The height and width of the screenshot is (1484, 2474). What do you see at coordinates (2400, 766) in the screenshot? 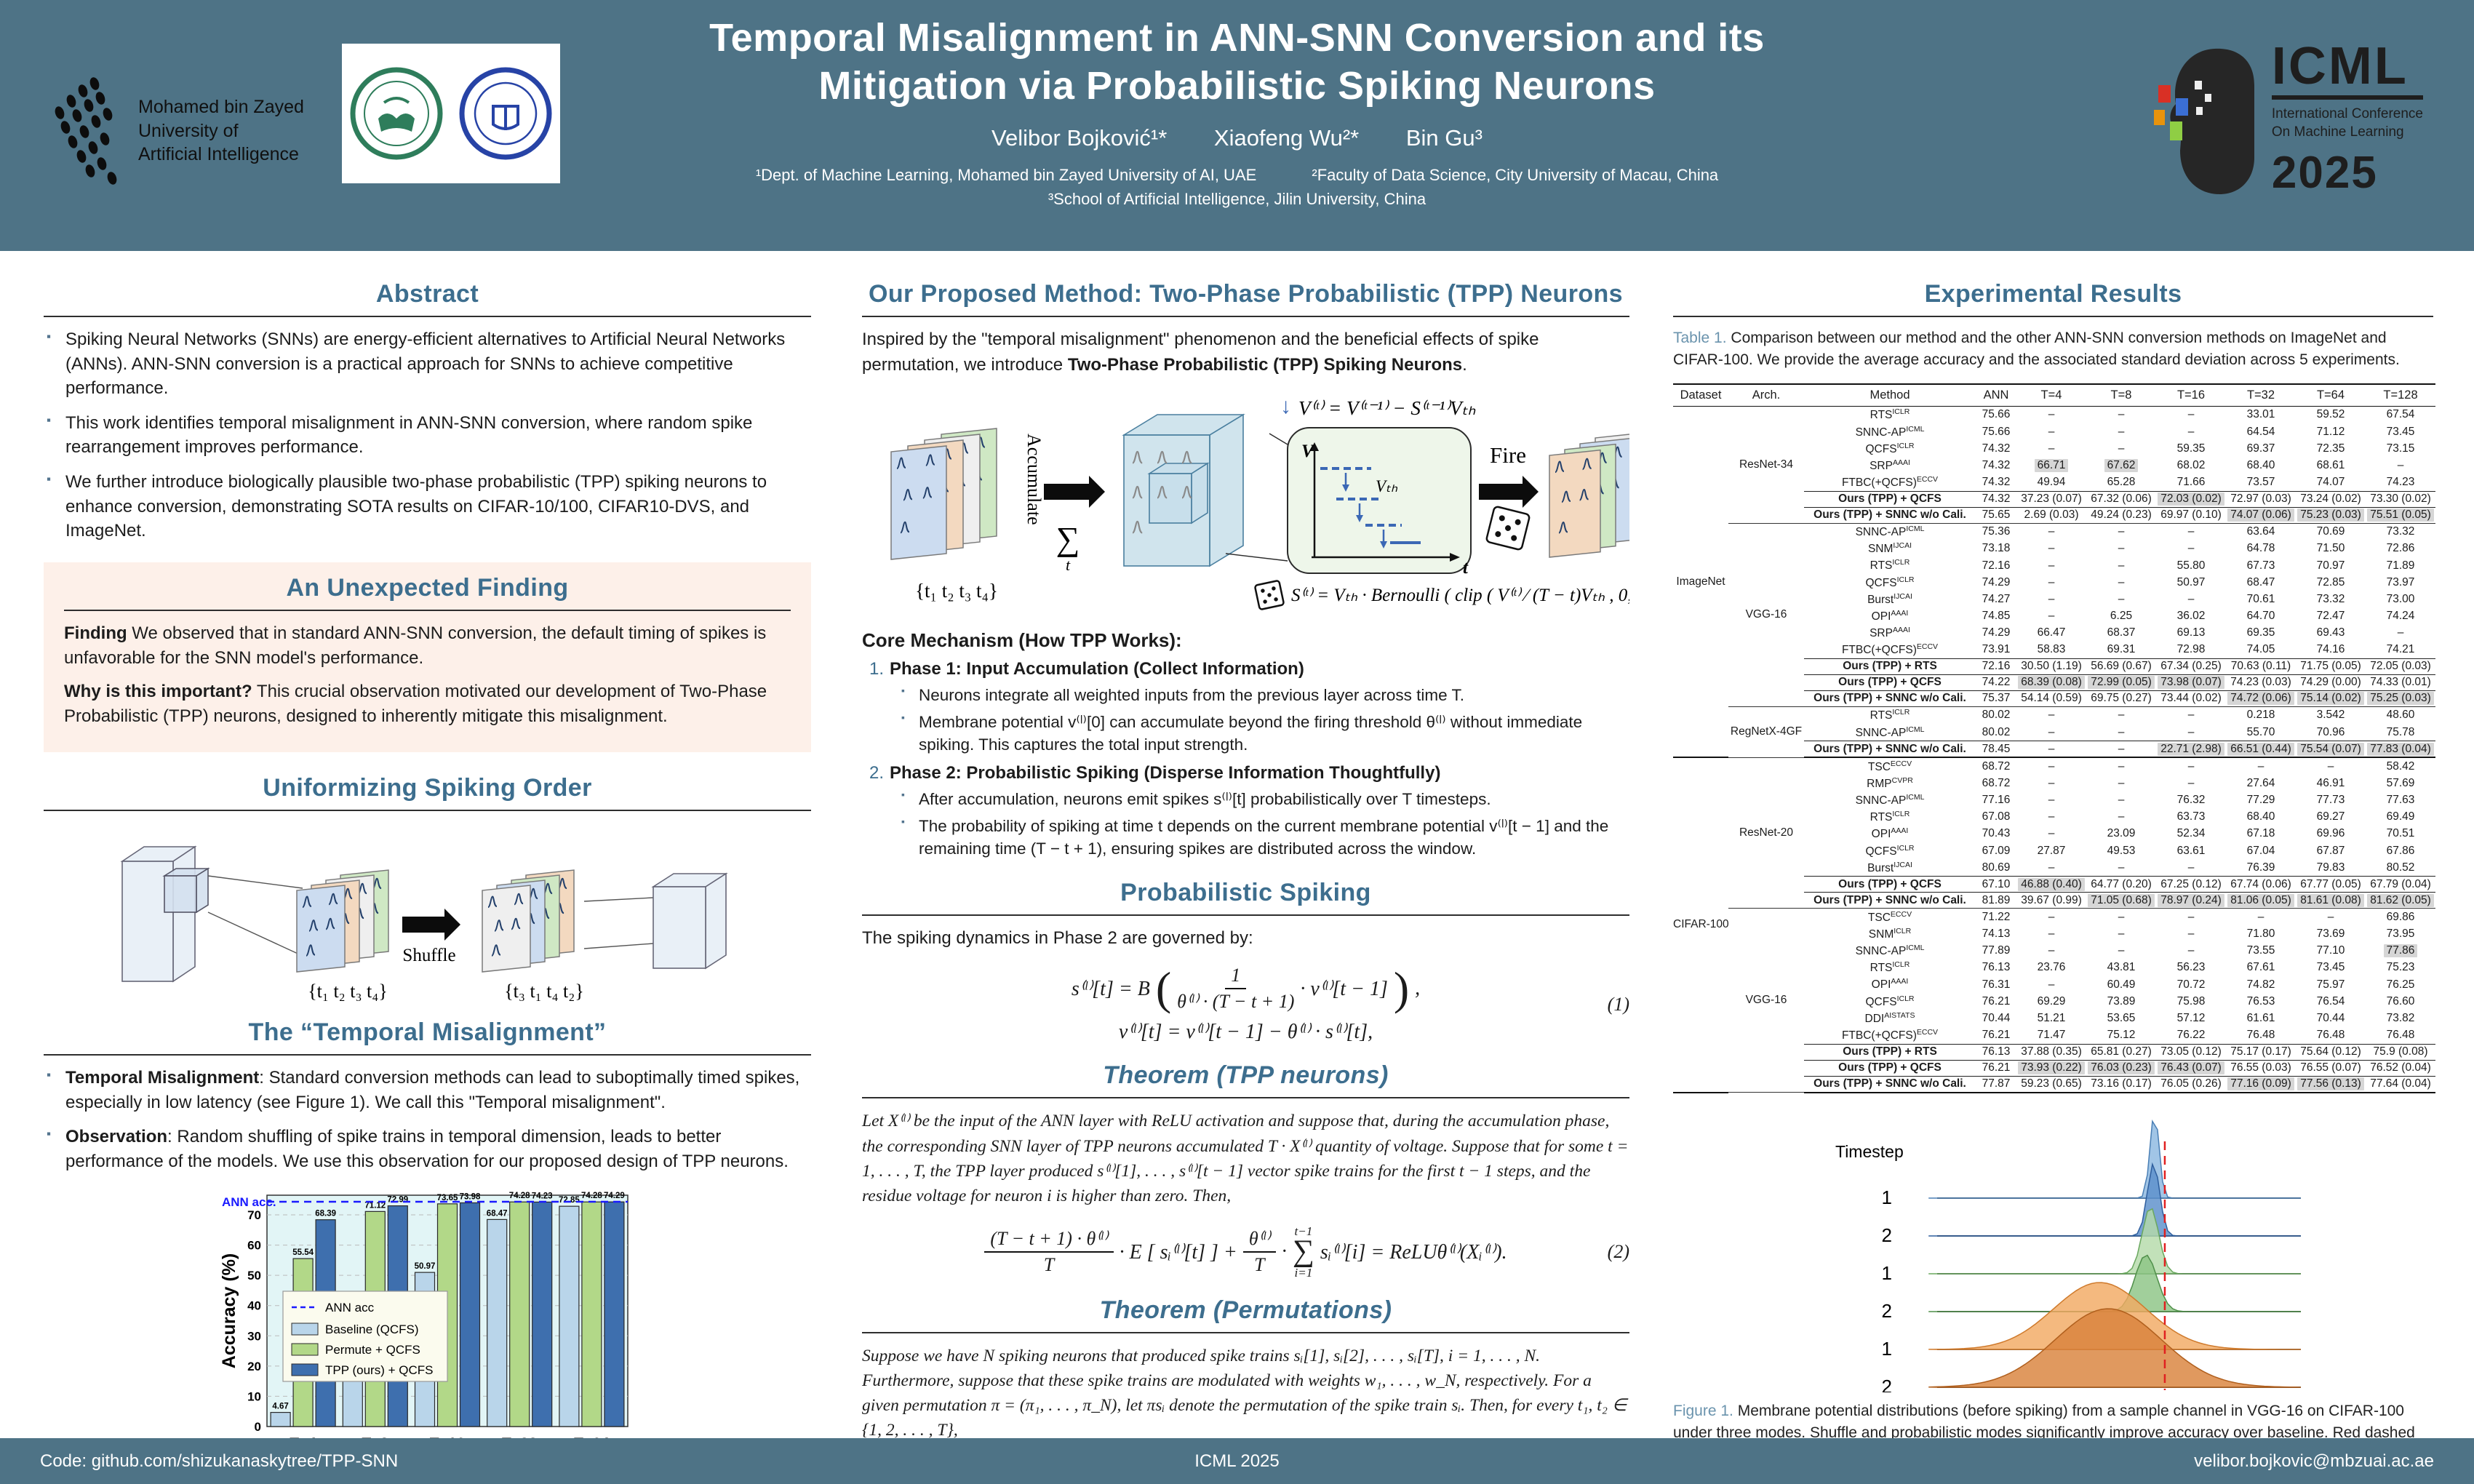
I see `value-cell: 58.42` at bounding box center [2400, 766].